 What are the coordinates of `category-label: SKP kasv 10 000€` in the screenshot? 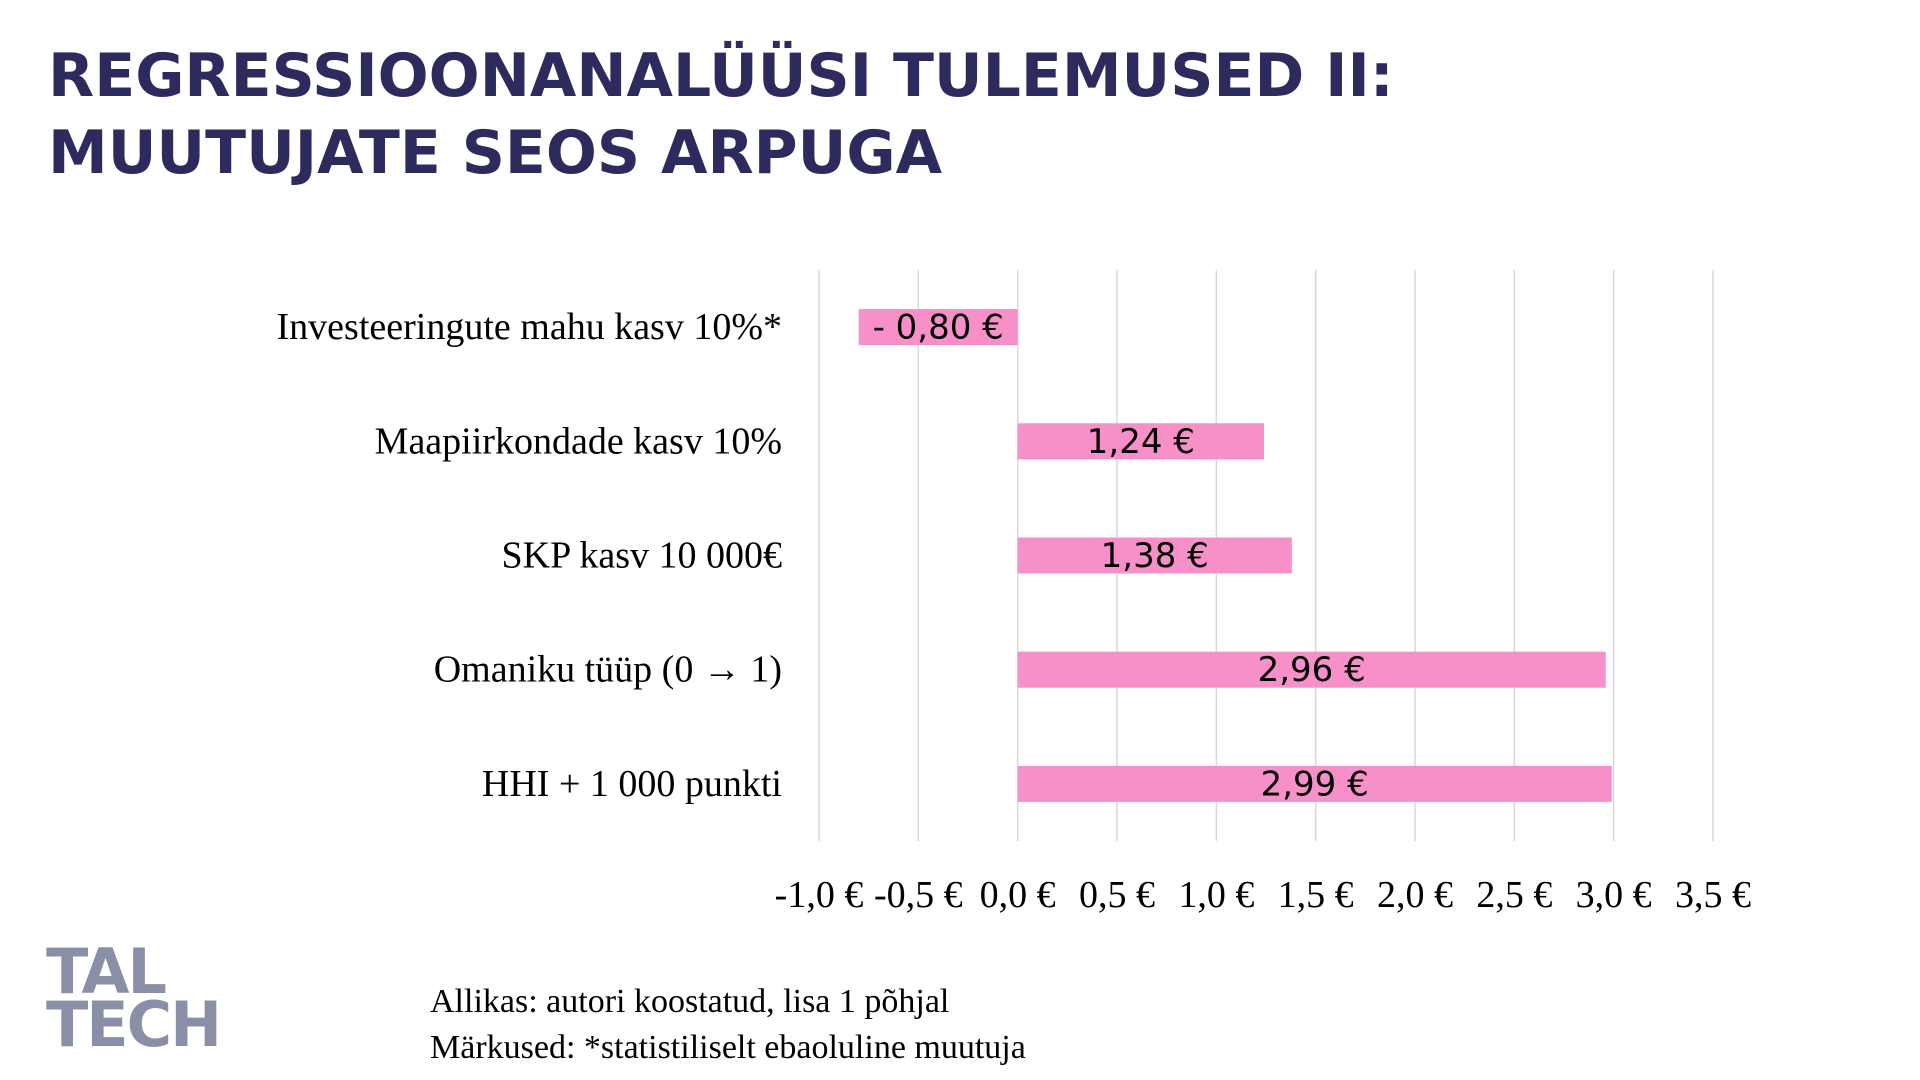 It's located at (642, 556).